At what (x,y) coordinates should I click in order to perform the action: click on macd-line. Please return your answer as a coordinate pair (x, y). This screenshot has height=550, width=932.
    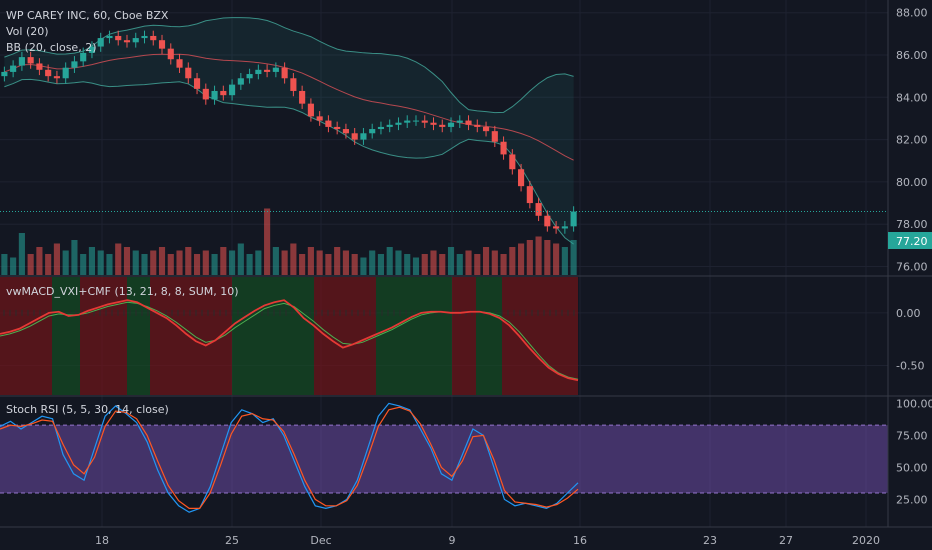
    Looking at the image, I should click on (289, 340).